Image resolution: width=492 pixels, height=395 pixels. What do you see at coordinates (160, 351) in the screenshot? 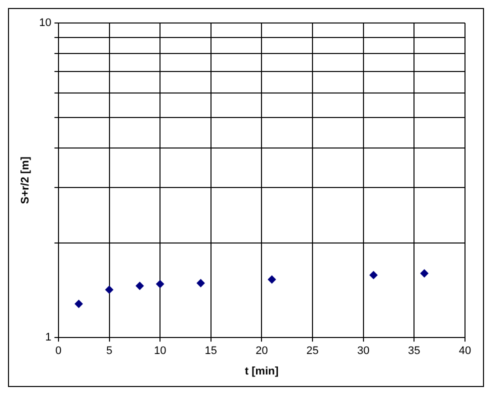
I see `x-tick-label: 10` at bounding box center [160, 351].